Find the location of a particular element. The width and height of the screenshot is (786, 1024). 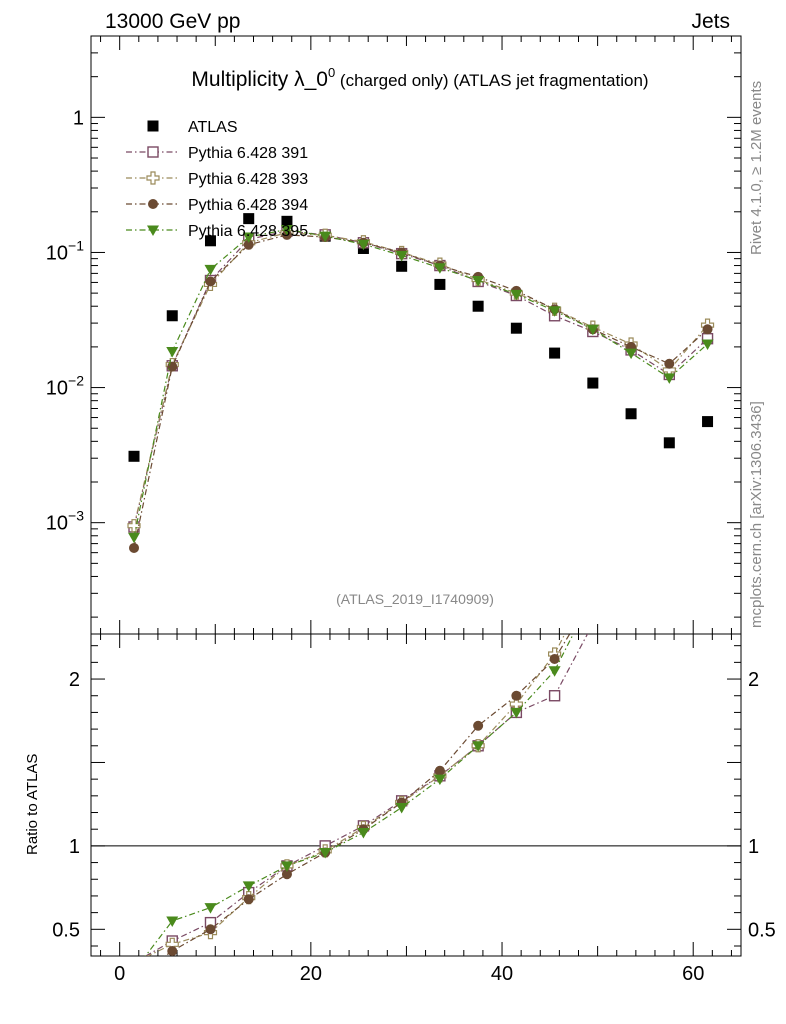

legend-label: Pythia 6.428 391 is located at coordinates (248, 153).